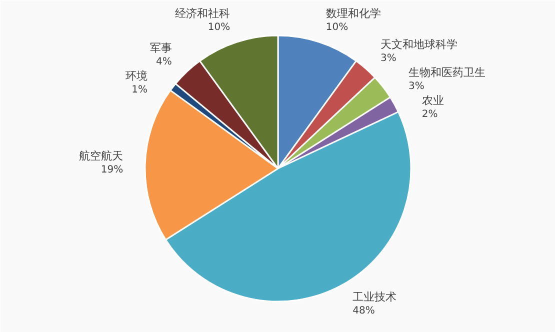 This screenshot has width=555, height=332. Describe the element at coordinates (363, 310) in the screenshot. I see `data-label: 48%` at that location.